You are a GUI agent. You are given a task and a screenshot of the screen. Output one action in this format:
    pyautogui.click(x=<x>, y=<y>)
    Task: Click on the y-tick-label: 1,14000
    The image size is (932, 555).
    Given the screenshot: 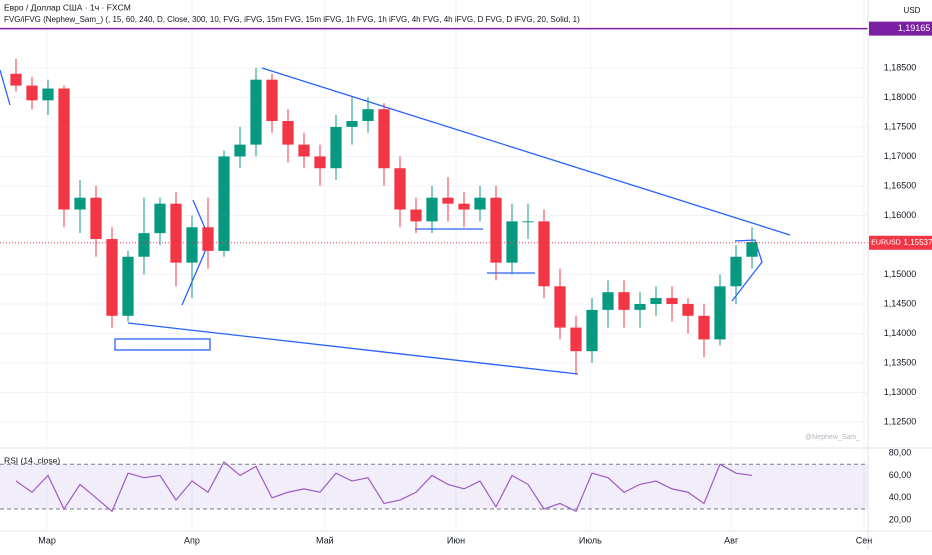 What is the action you would take?
    pyautogui.click(x=900, y=333)
    